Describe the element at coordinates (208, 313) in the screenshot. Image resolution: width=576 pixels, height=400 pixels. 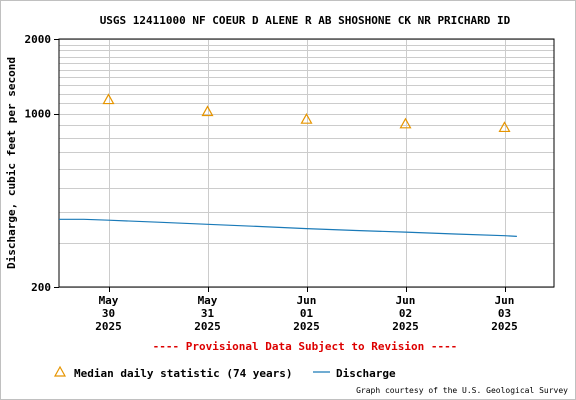
I see `x-tick-label: 31` at that location.